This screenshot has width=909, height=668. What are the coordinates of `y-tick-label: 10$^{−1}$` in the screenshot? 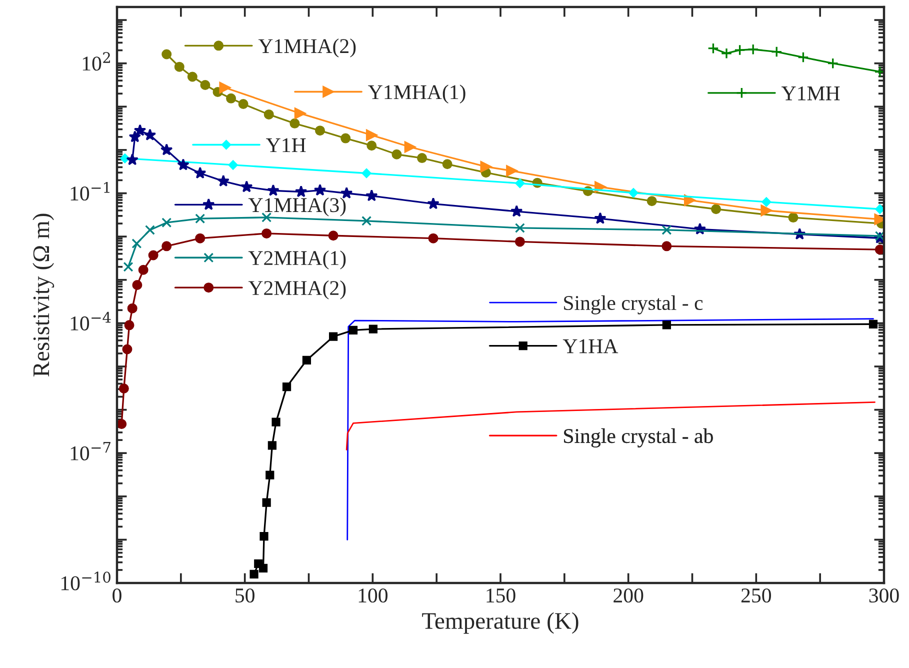 It's located at (90, 191).